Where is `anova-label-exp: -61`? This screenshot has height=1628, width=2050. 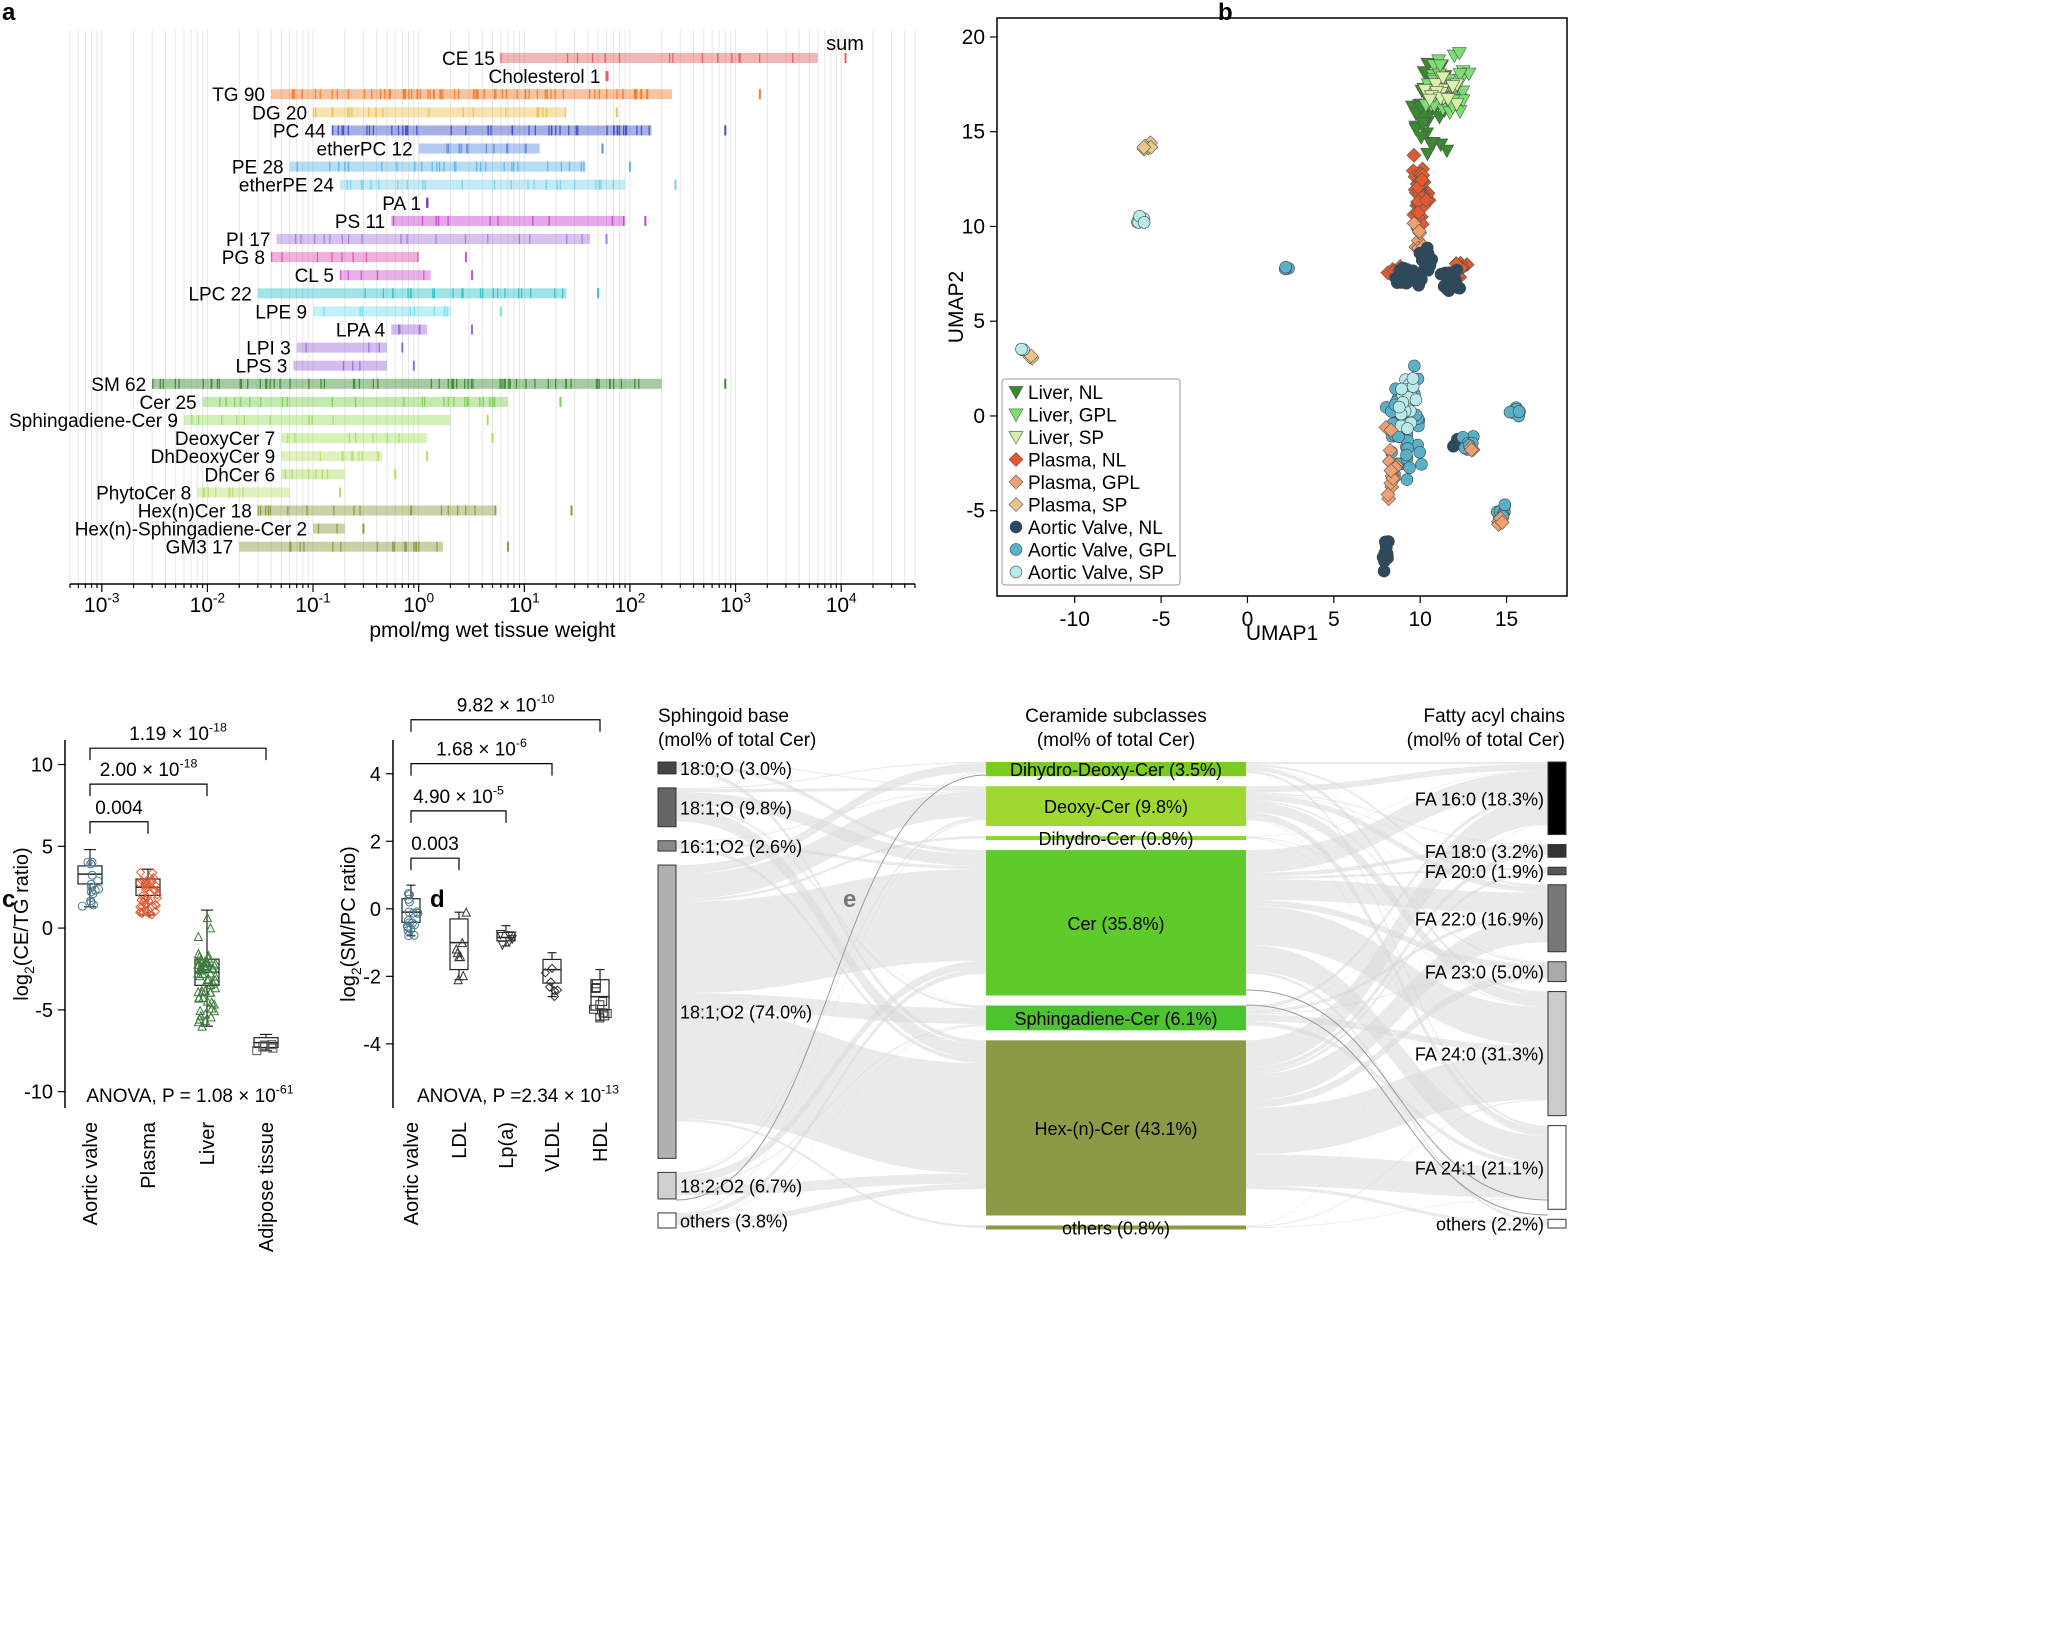
anova-label-exp: -61 is located at coordinates (285, 1089).